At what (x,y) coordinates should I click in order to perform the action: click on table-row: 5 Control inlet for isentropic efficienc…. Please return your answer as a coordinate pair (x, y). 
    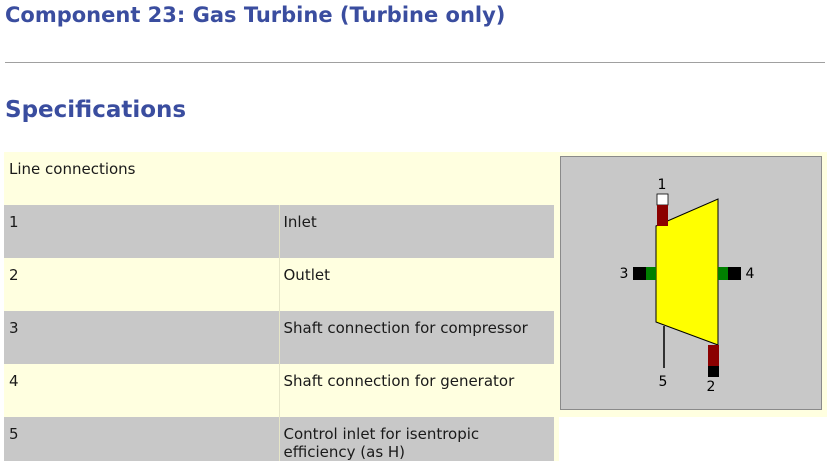
    Looking at the image, I should click on (415, 439).